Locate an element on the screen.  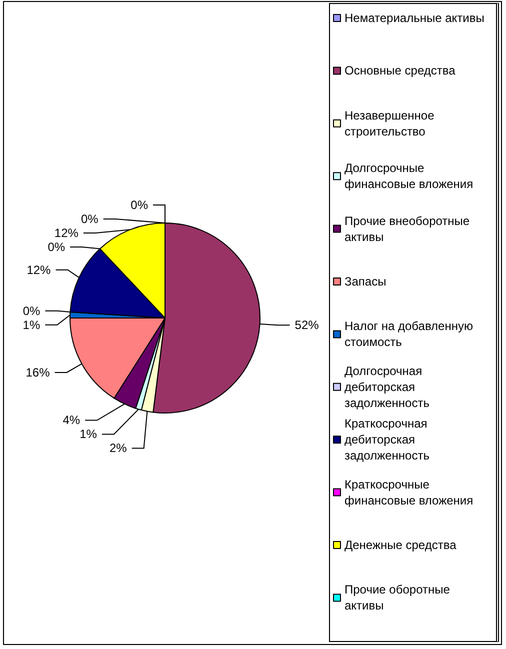
legend-label: Запасы is located at coordinates (365, 281).